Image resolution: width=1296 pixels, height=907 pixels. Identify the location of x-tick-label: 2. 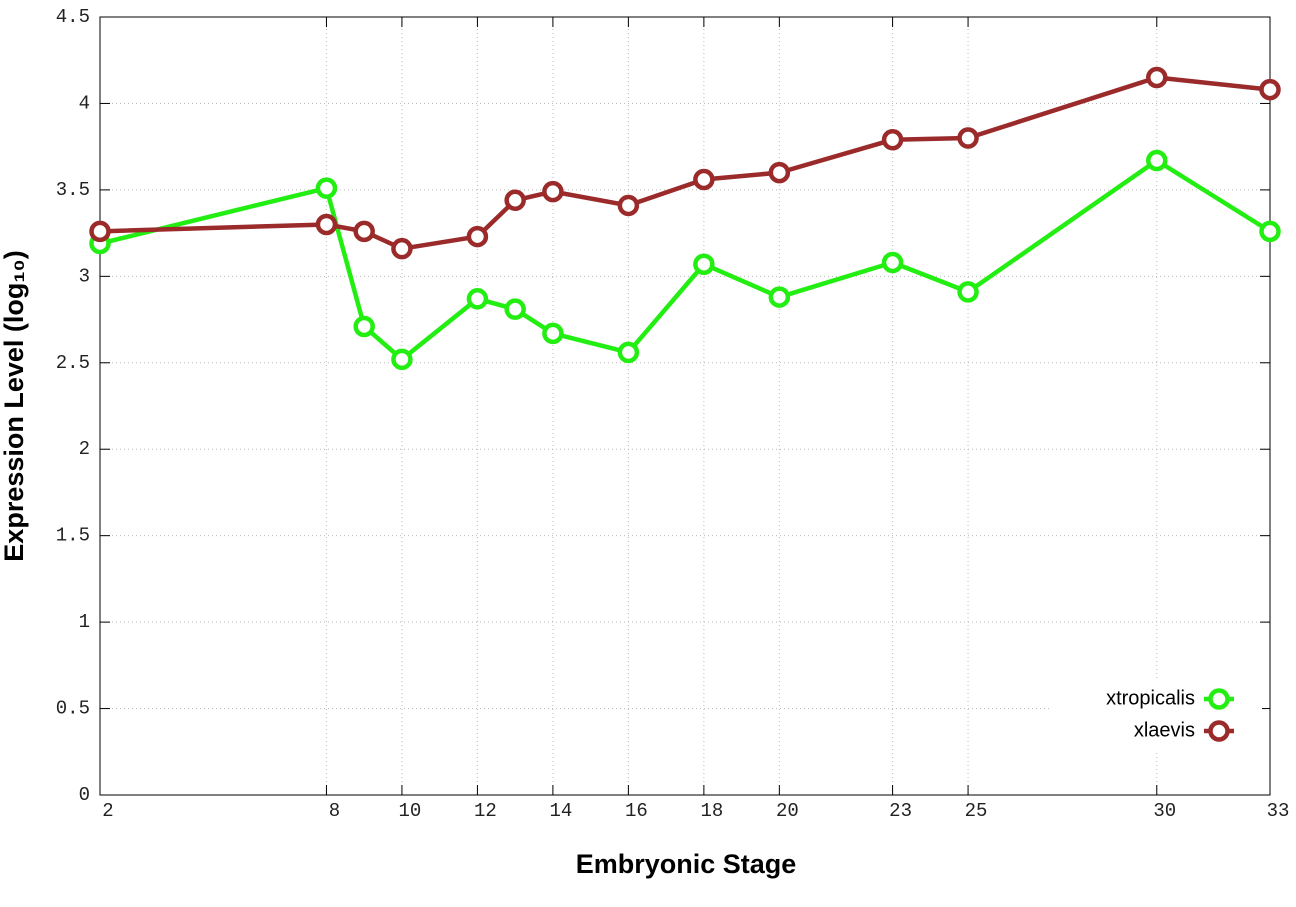
(107, 811).